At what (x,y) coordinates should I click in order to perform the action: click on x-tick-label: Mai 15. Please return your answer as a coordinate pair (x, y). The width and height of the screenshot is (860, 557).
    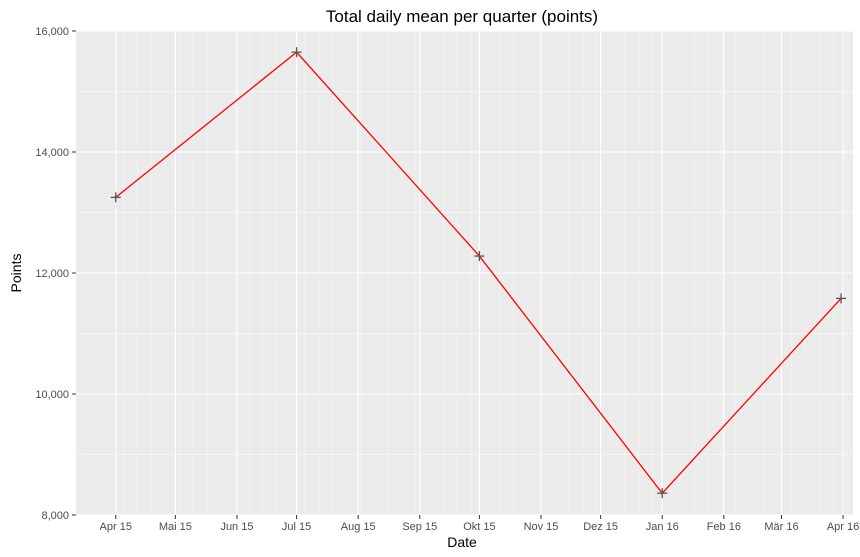
    Looking at the image, I should click on (175, 527).